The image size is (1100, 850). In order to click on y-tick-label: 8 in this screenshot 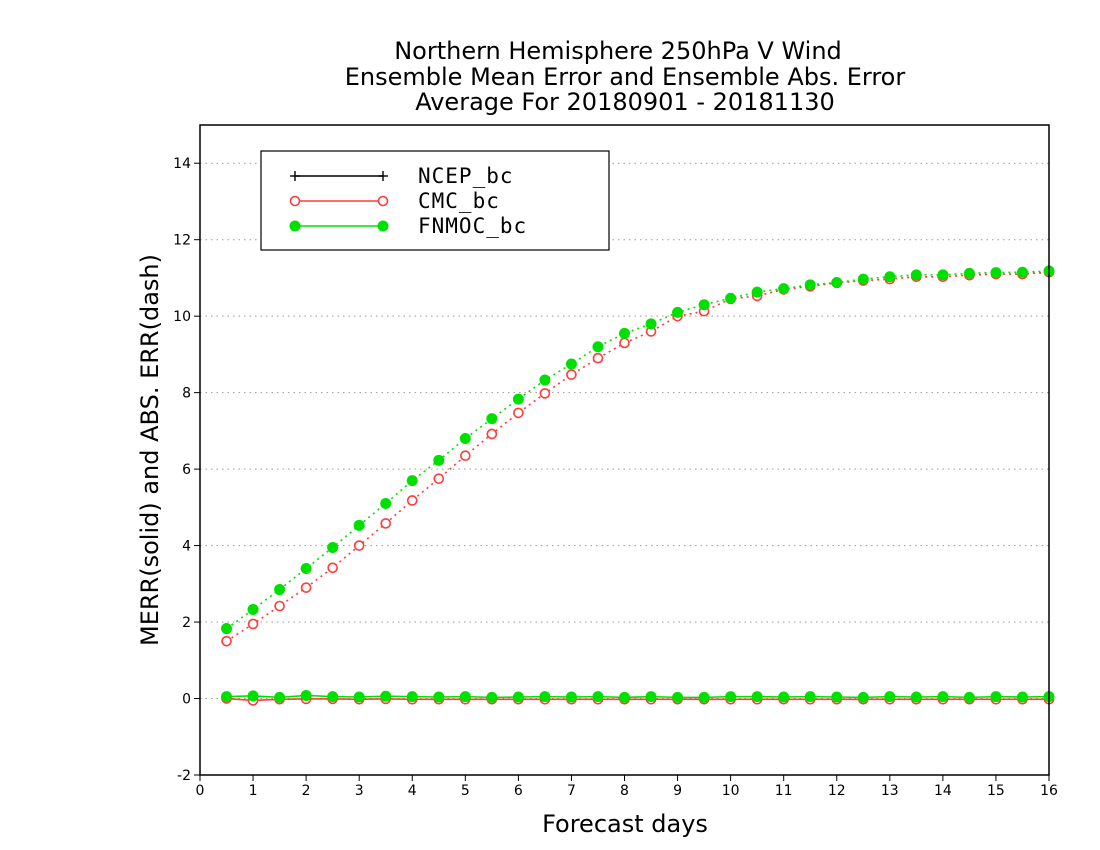, I will do `click(186, 394)`.